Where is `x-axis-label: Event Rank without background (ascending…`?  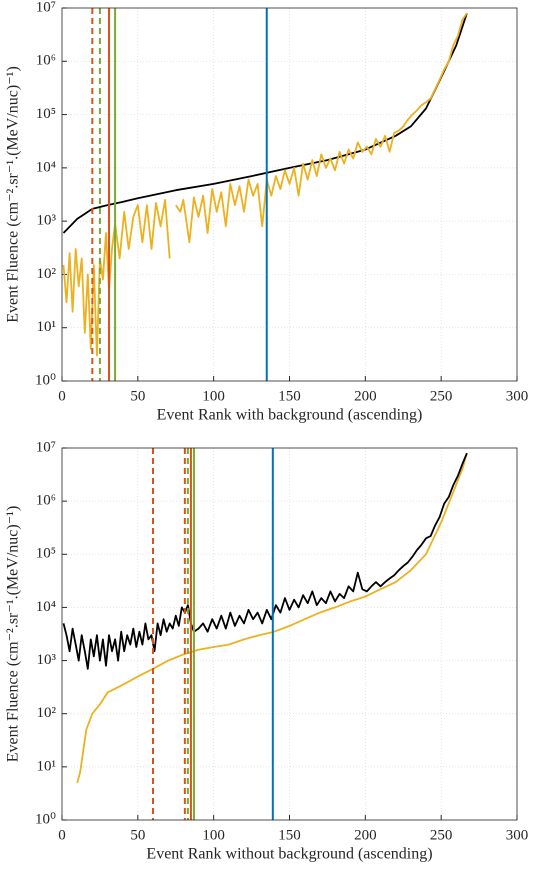 x-axis-label: Event Rank without background (ascending… is located at coordinates (289, 854).